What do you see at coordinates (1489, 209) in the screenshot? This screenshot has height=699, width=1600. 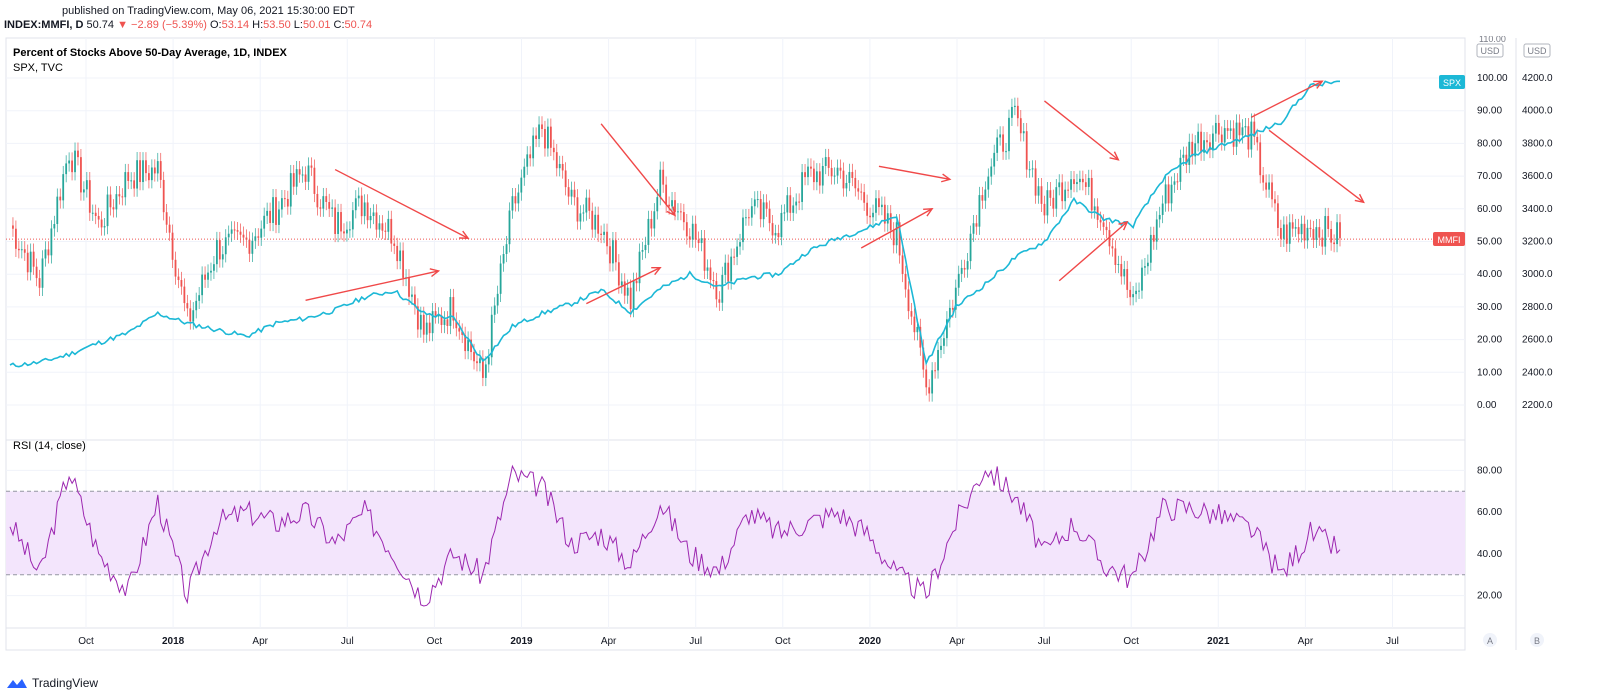 I see `left-tick-label: 60.00` at bounding box center [1489, 209].